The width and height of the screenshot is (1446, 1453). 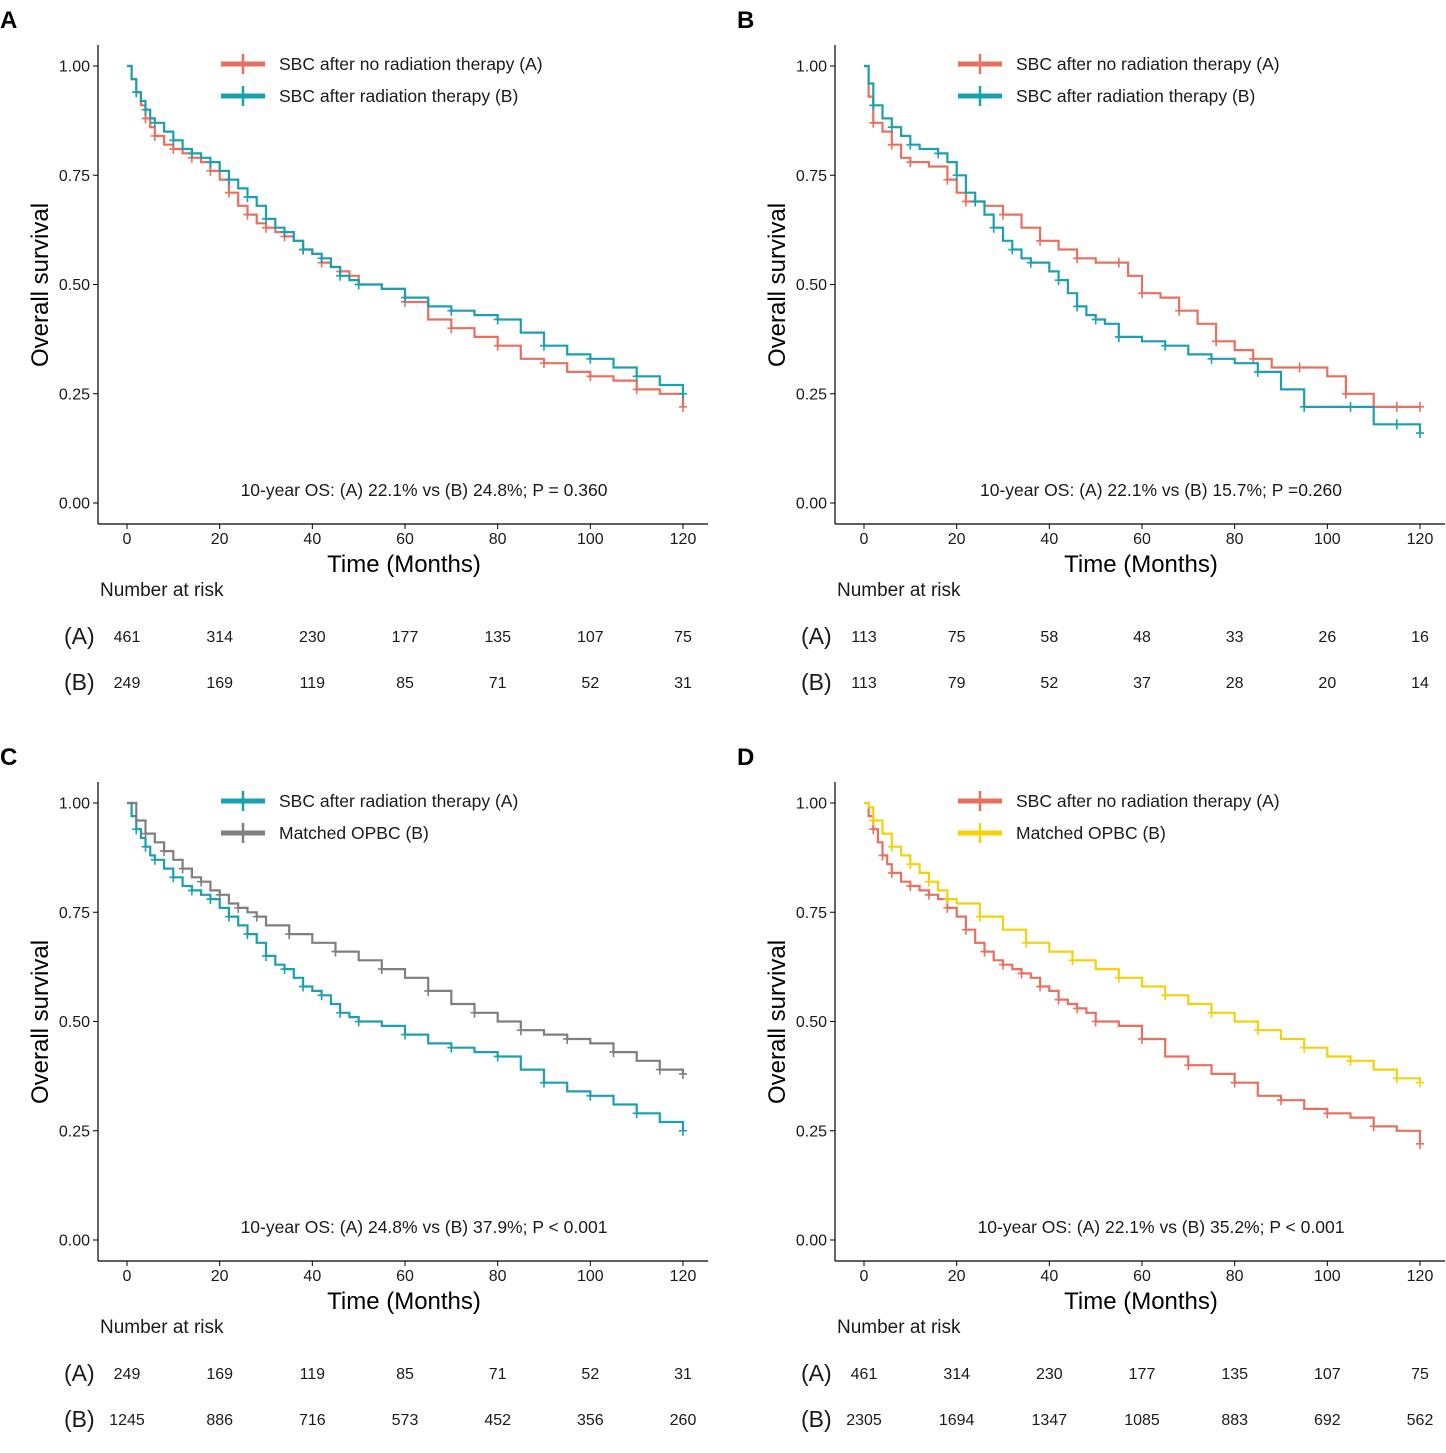 I want to click on x-tick-label: 20, so click(x=957, y=539).